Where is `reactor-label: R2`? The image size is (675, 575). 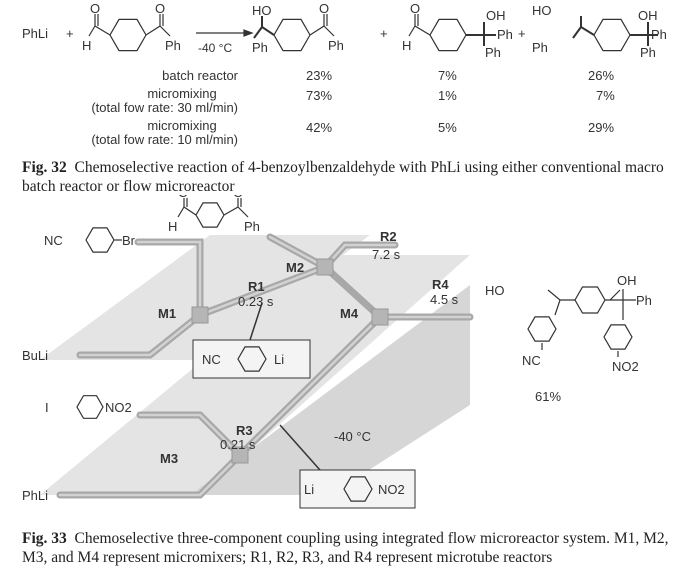
reactor-label: R2 is located at coordinates (388, 236).